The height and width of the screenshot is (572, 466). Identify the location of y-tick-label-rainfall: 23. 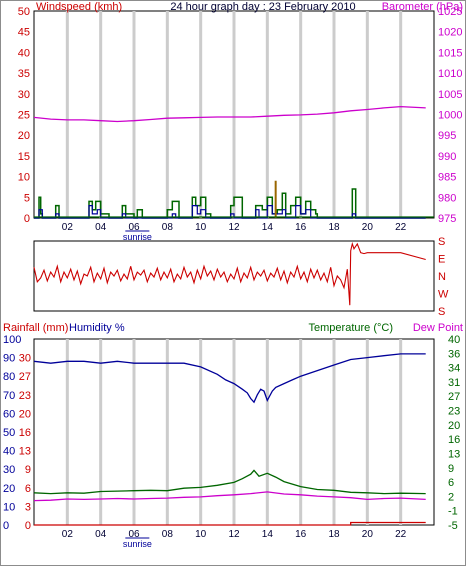
(25, 396).